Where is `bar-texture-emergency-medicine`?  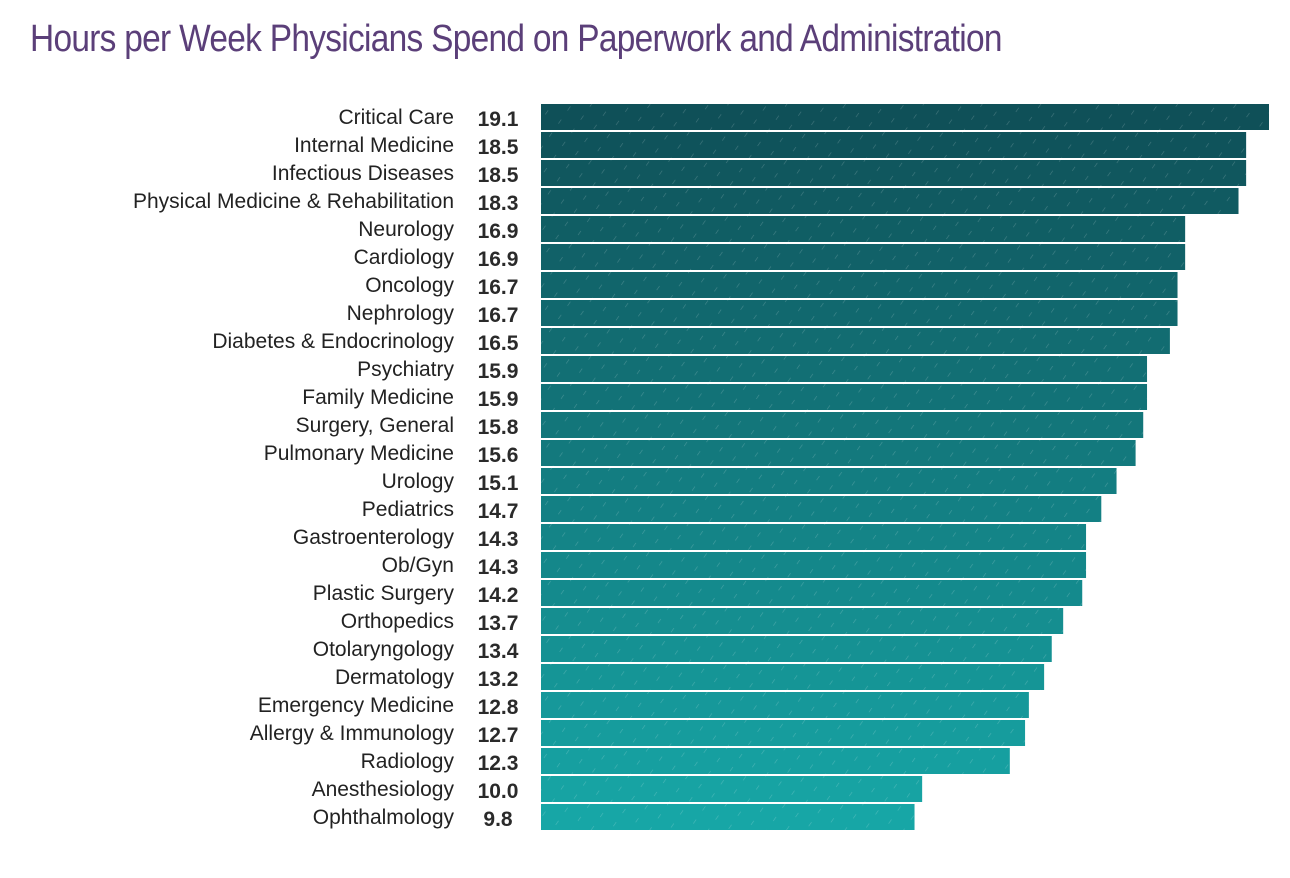
bar-texture-emergency-medicine is located at coordinates (785, 705).